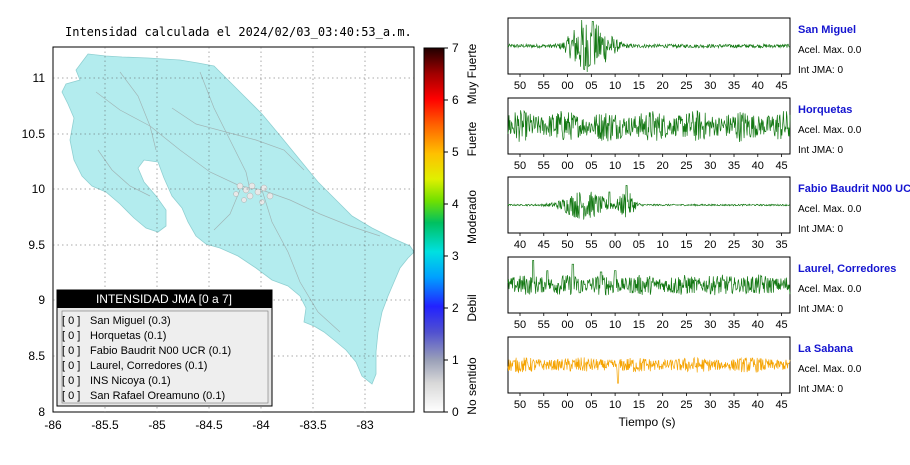  What do you see at coordinates (148, 366) in the screenshot?
I see `legend-item-label: Laurel, Corredores (0.1)` at bounding box center [148, 366].